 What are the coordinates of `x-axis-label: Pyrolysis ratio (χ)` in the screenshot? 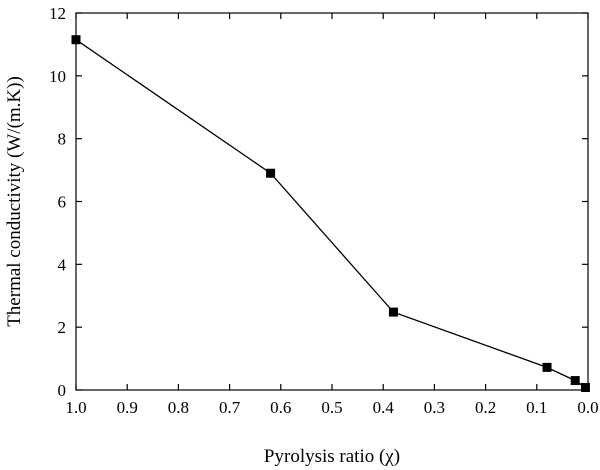 It's located at (332, 456).